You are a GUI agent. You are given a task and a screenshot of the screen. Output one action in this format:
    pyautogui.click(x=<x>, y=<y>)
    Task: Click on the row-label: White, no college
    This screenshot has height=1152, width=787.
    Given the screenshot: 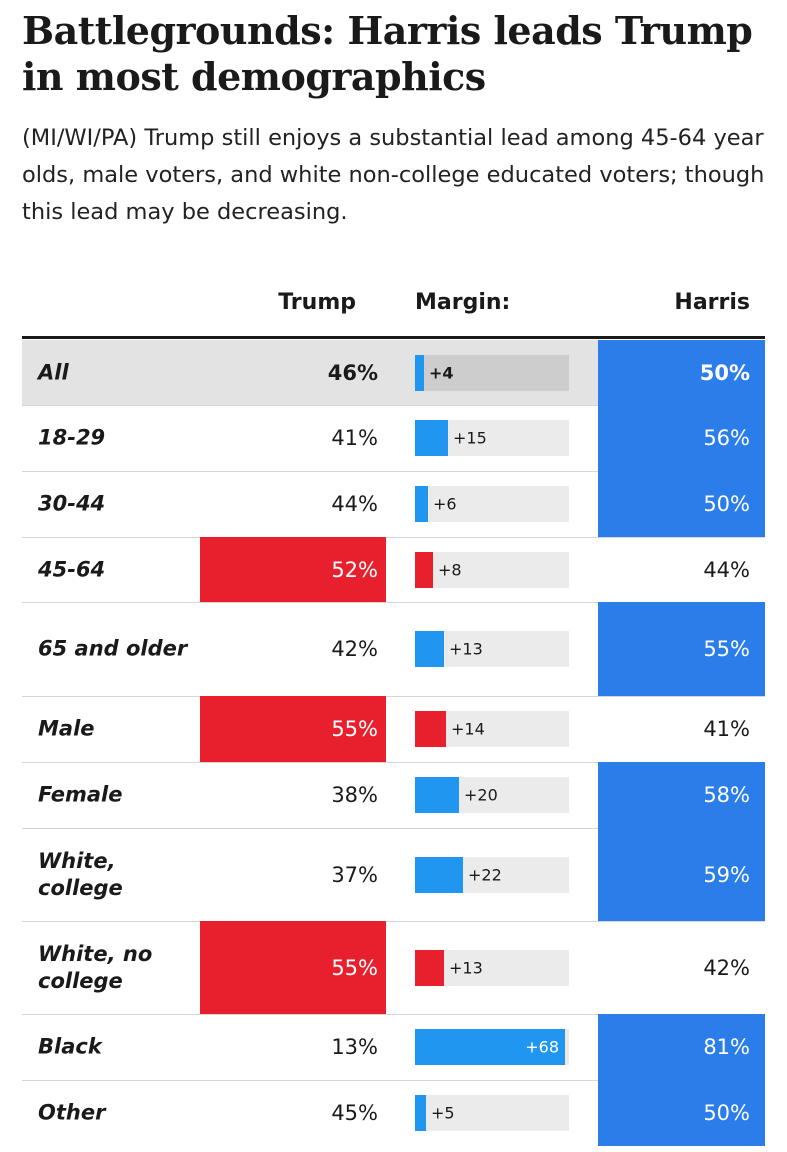 What is the action you would take?
    pyautogui.click(x=95, y=967)
    